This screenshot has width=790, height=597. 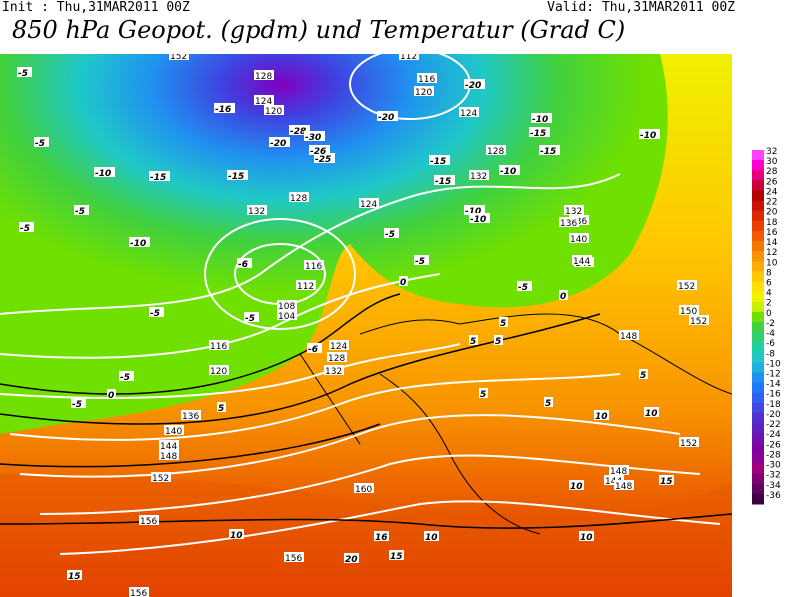 I want to click on scale-bars, so click(x=758, y=327).